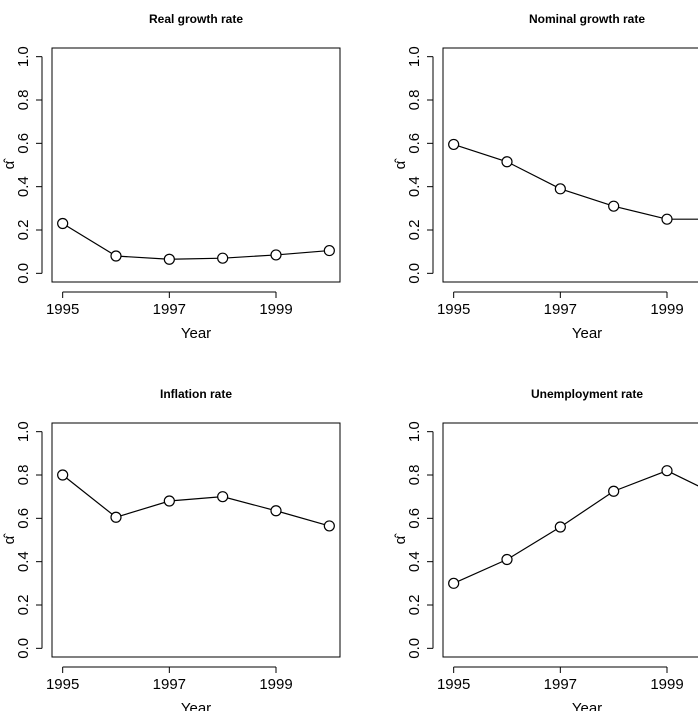 The width and height of the screenshot is (698, 711). Describe the element at coordinates (587, 19) in the screenshot. I see `panel-title: Nominal growth rate` at that location.